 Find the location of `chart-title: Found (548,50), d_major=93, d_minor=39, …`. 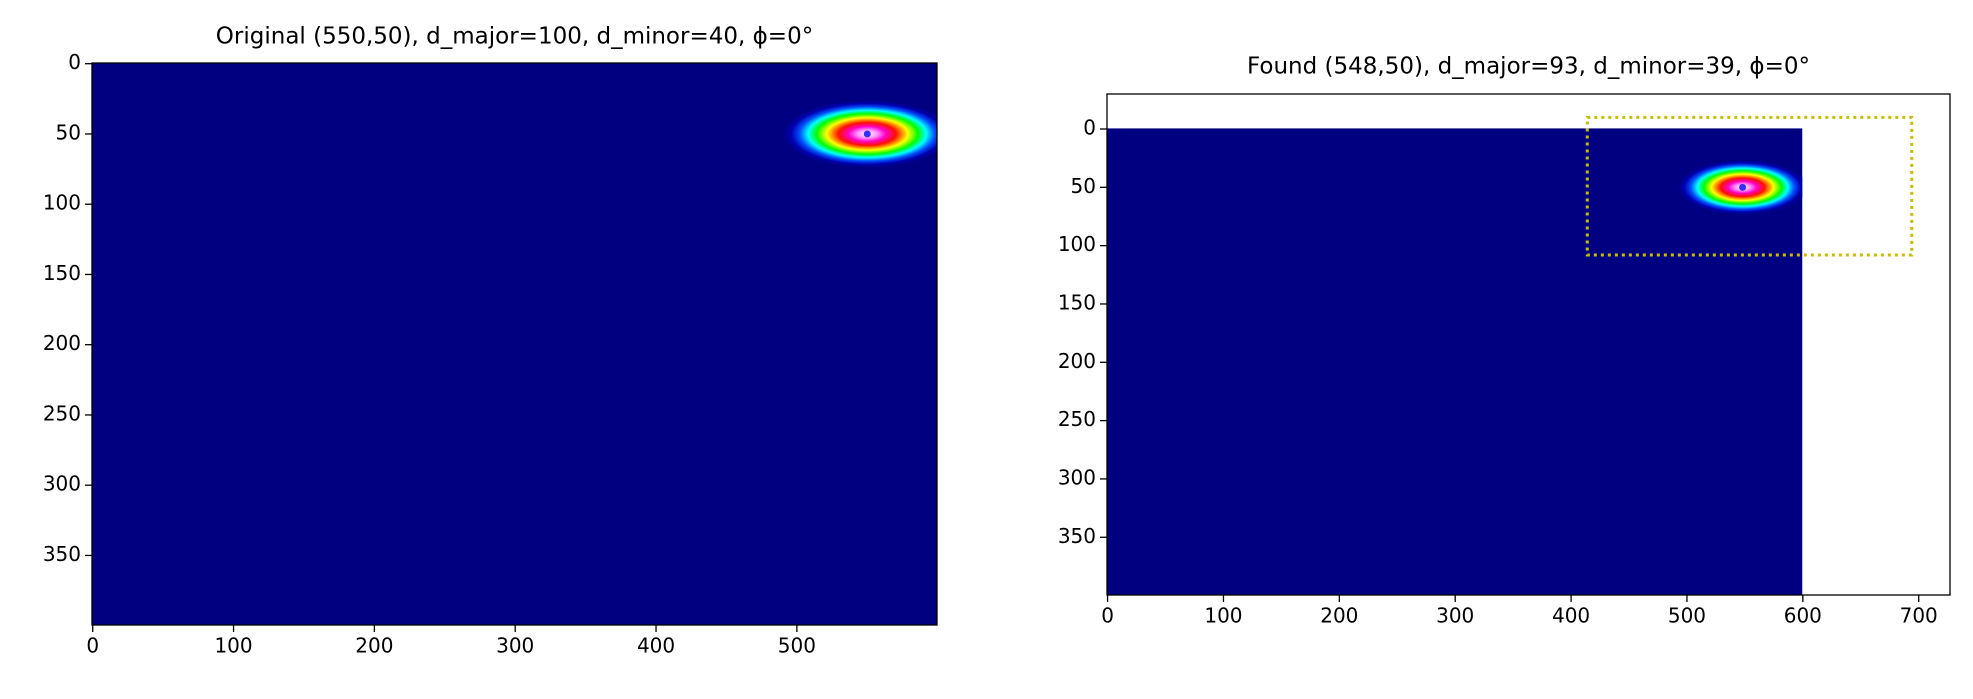

chart-title: Found (548,50), d_major=93, d_minor=39, … is located at coordinates (1528, 67).